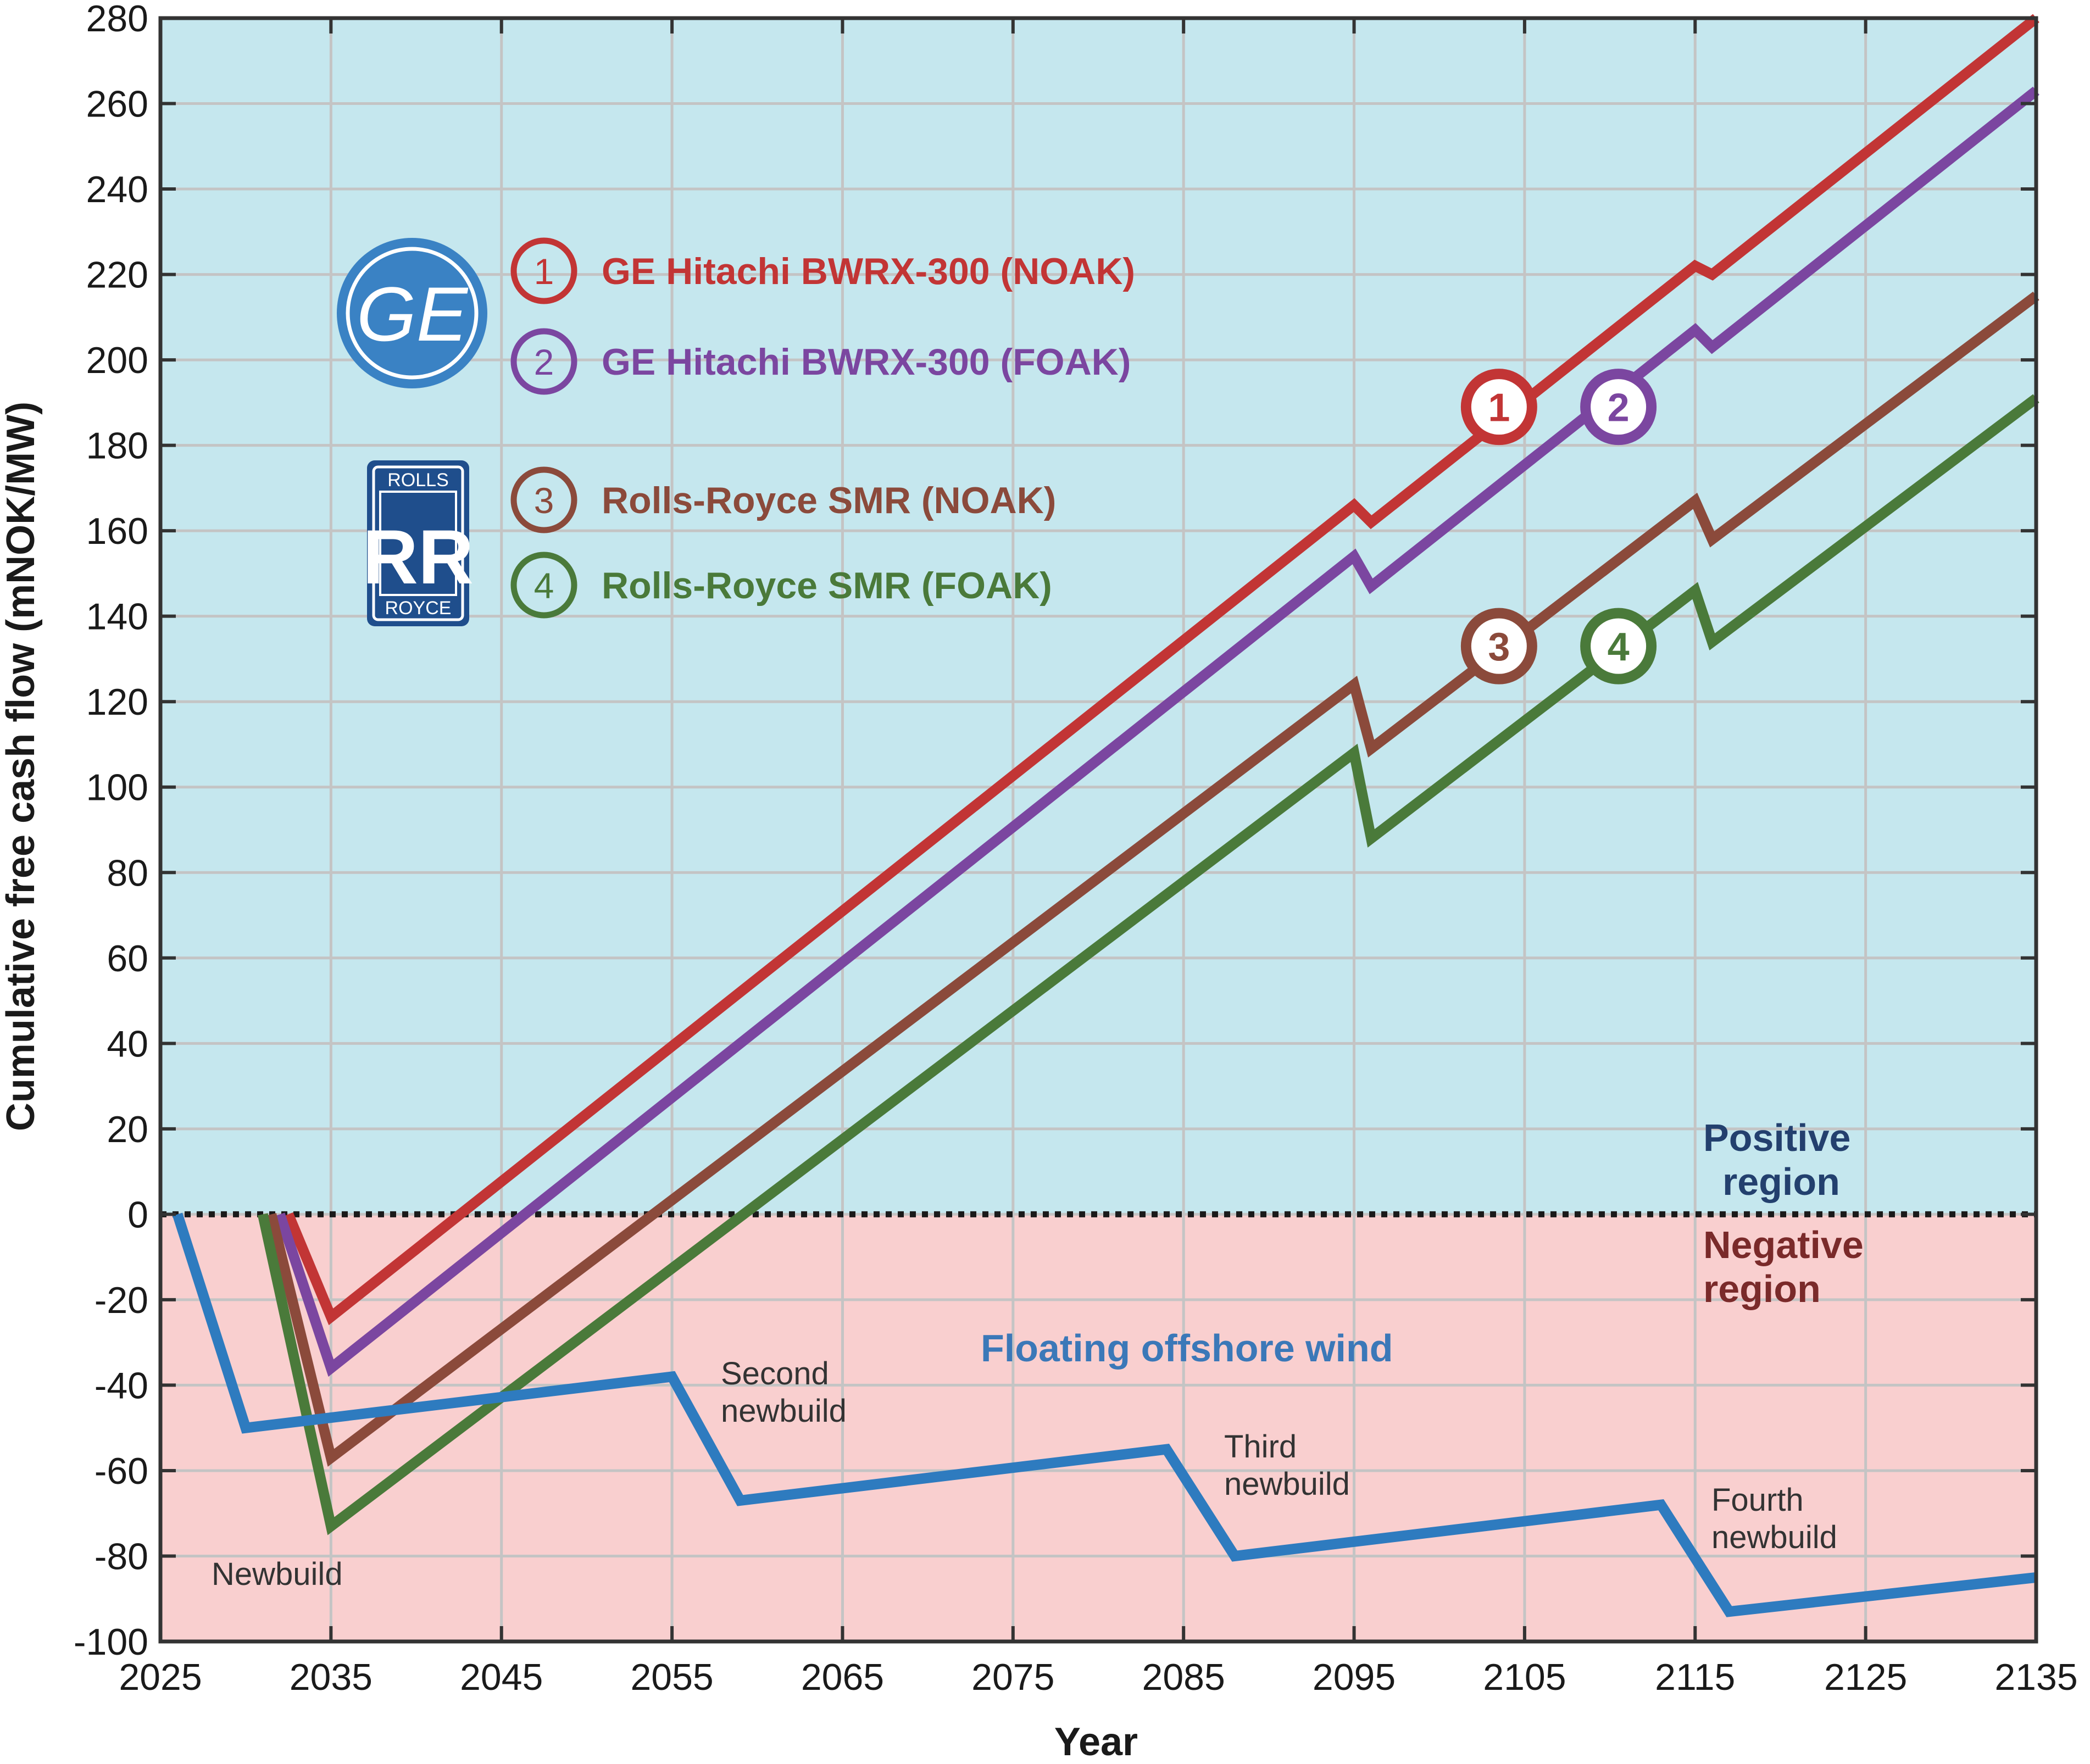 The image size is (2090, 1764). What do you see at coordinates (842, 1677) in the screenshot?
I see `x-tick-label: 2065` at bounding box center [842, 1677].